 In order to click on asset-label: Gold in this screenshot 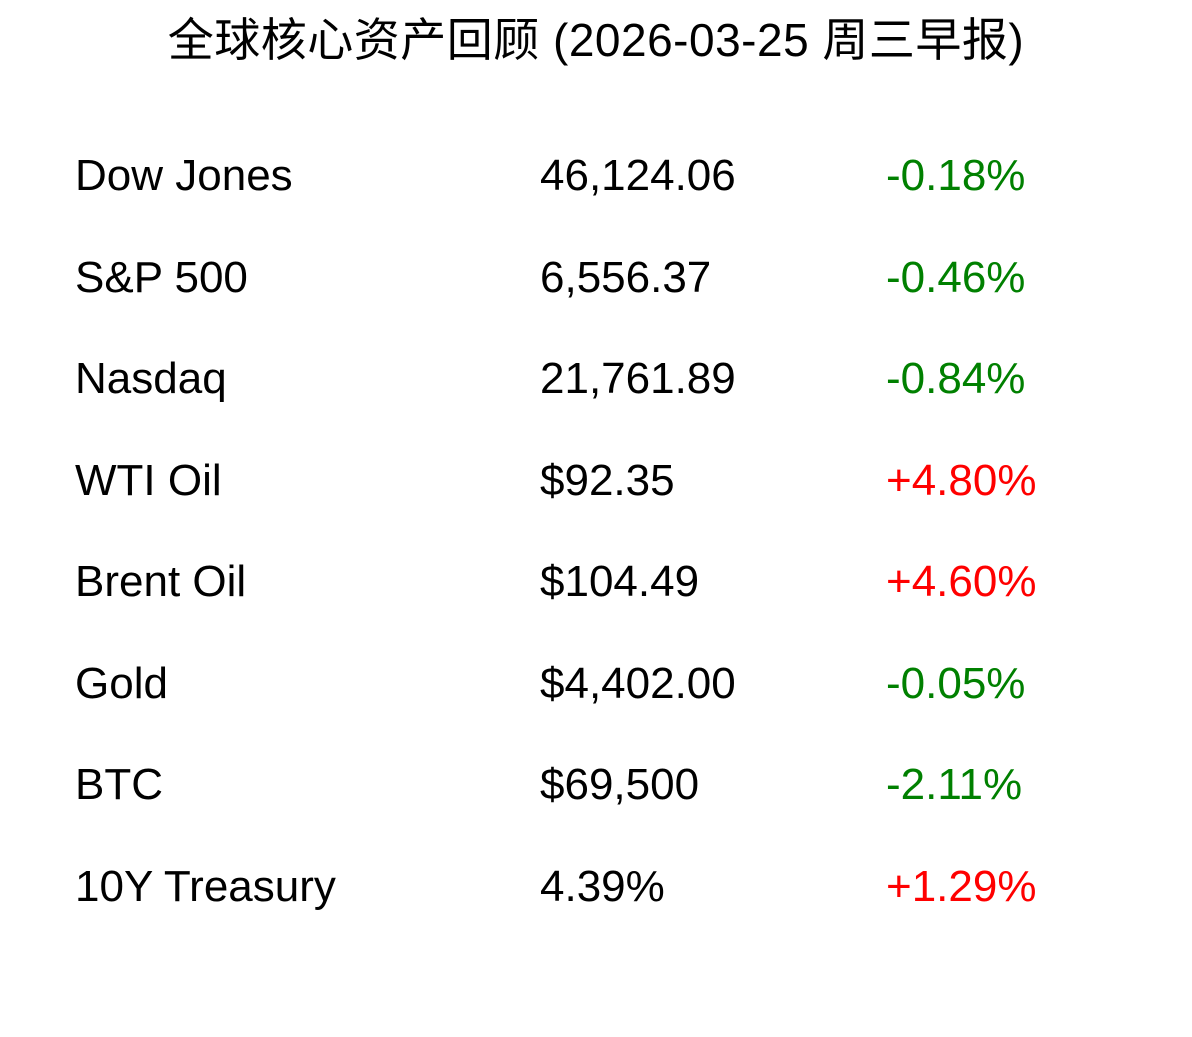, I will do `click(121, 683)`.